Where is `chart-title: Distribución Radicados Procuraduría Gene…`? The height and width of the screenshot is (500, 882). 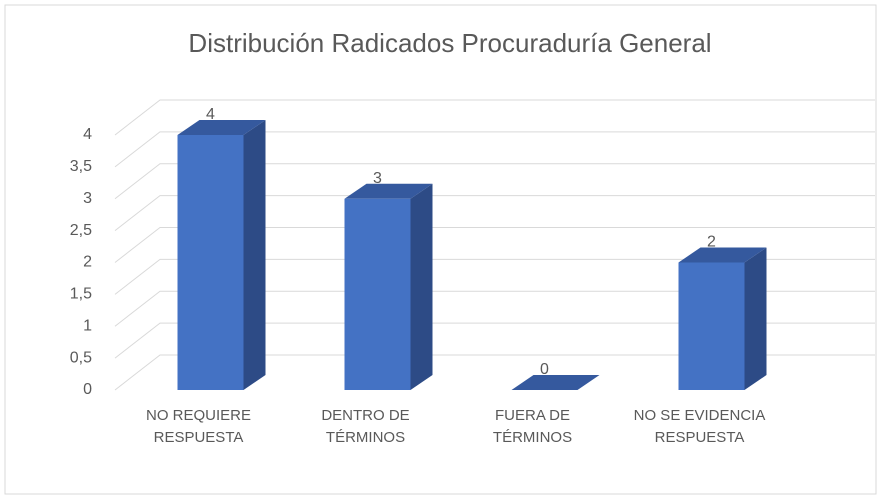
chart-title: Distribución Radicados Procuraduría Gene… is located at coordinates (449, 43).